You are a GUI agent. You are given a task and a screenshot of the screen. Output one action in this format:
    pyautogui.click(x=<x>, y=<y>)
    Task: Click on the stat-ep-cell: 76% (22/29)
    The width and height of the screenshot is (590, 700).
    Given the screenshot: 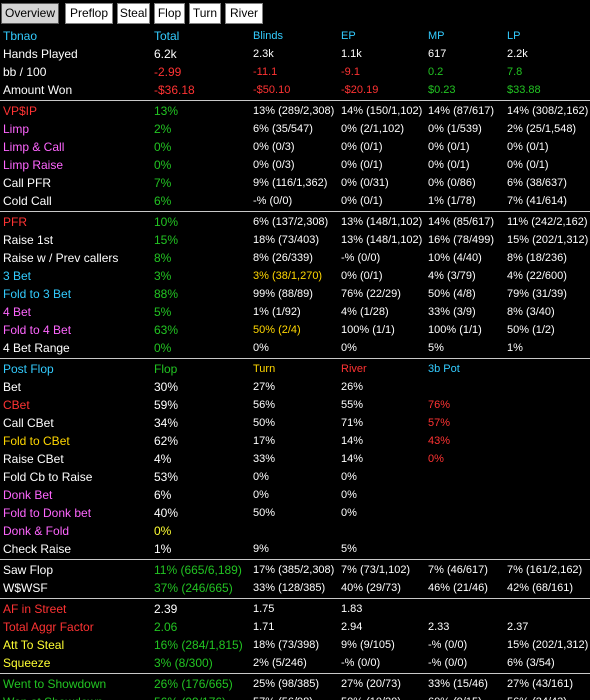 What is the action you would take?
    pyautogui.click(x=371, y=294)
    